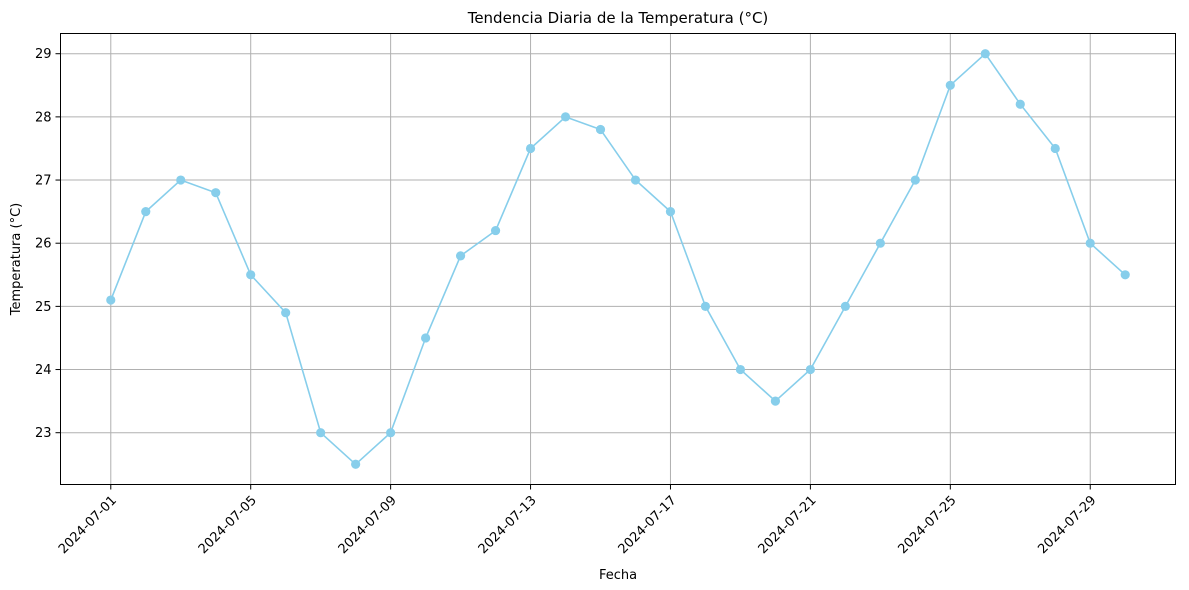  I want to click on y-tick-label: 25, so click(43, 307).